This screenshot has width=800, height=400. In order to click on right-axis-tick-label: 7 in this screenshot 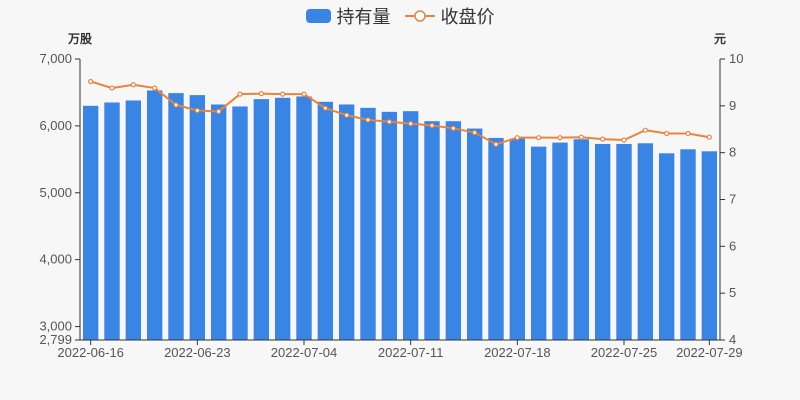, I will do `click(732, 199)`.